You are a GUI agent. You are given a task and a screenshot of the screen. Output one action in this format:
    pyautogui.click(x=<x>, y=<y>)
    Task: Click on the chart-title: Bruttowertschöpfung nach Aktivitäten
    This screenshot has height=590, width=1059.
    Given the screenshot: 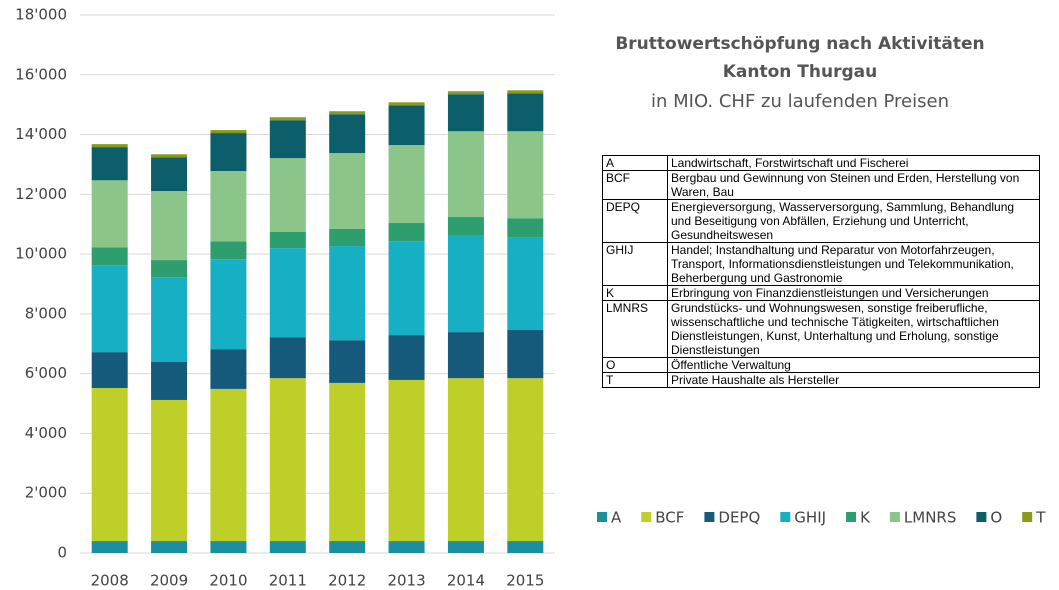 What is the action you would take?
    pyautogui.click(x=800, y=44)
    